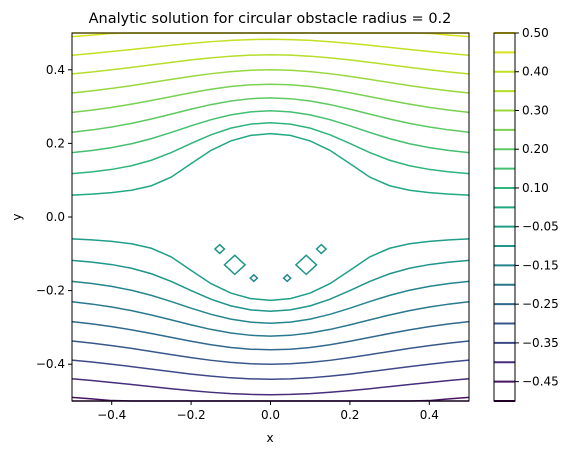 The image size is (574, 455). What do you see at coordinates (540, 304) in the screenshot?
I see `colorbar-tick-label-m0_25: −0.25` at bounding box center [540, 304].